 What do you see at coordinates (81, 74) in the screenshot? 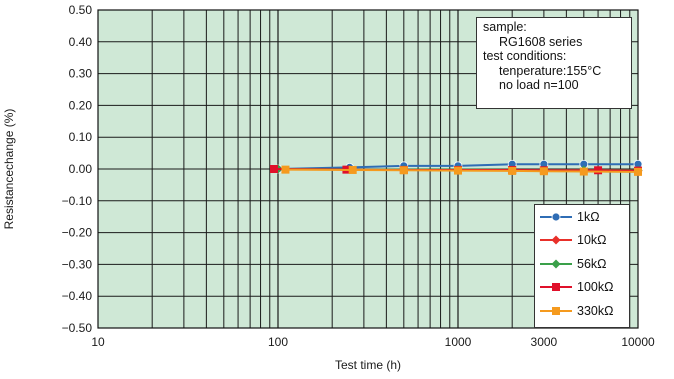
I see `y-tick-label: 0.30` at bounding box center [81, 74].